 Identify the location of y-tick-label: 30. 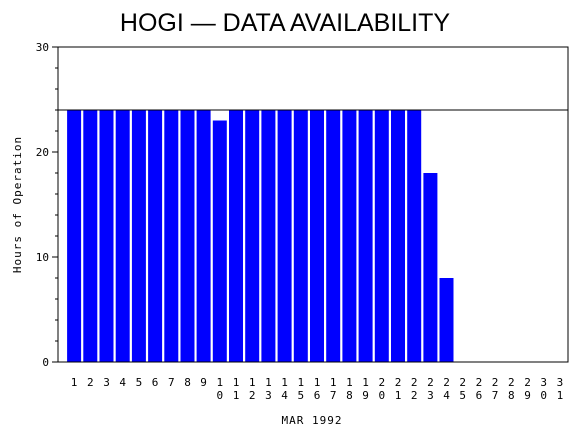
(42, 47).